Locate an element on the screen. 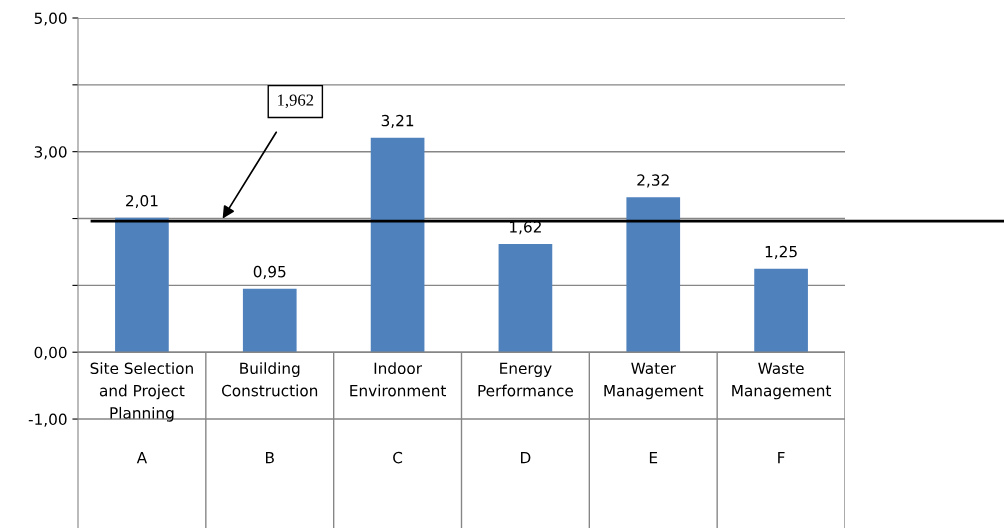 This screenshot has width=1004, height=528. data-label: 0,95 is located at coordinates (269, 272).